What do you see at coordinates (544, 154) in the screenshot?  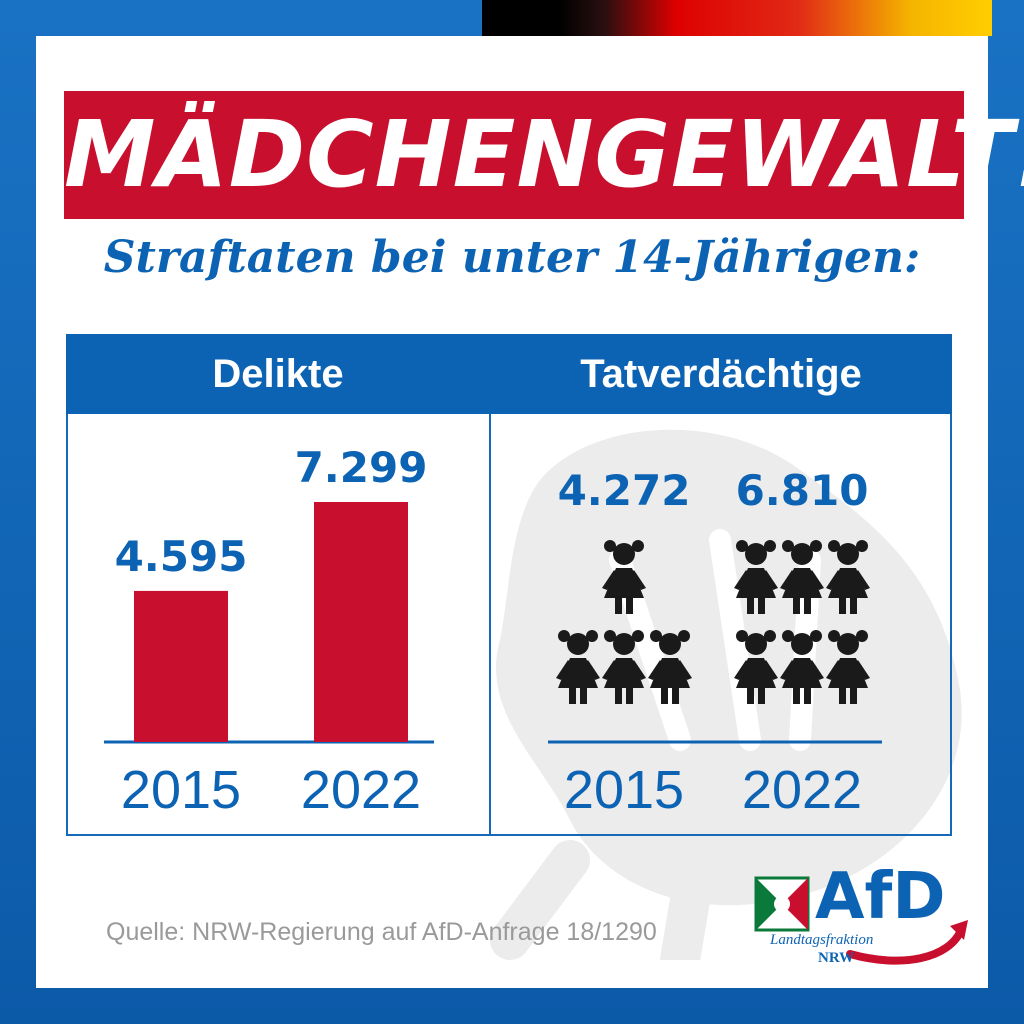 I see `headline: MÄDCHENGEWALT!` at bounding box center [544, 154].